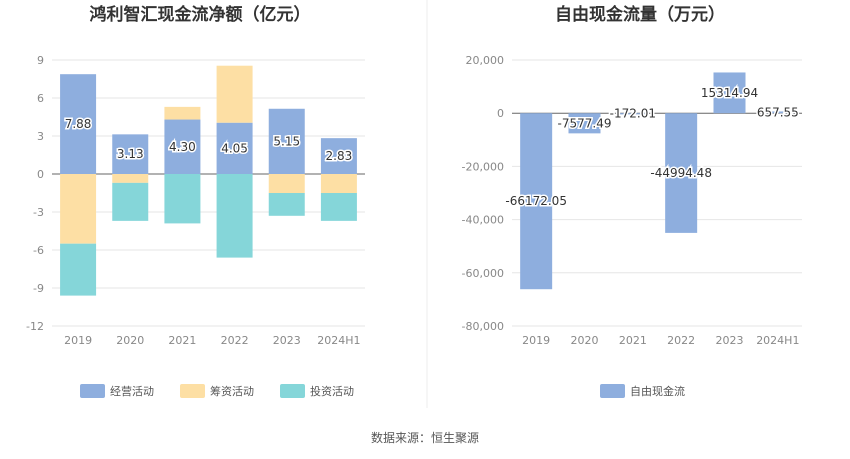 Image resolution: width=850 pixels, height=459 pixels. What do you see at coordinates (200, 14) in the screenshot?
I see `chart-title: 鸿利智汇现金流净额（亿元）` at bounding box center [200, 14].